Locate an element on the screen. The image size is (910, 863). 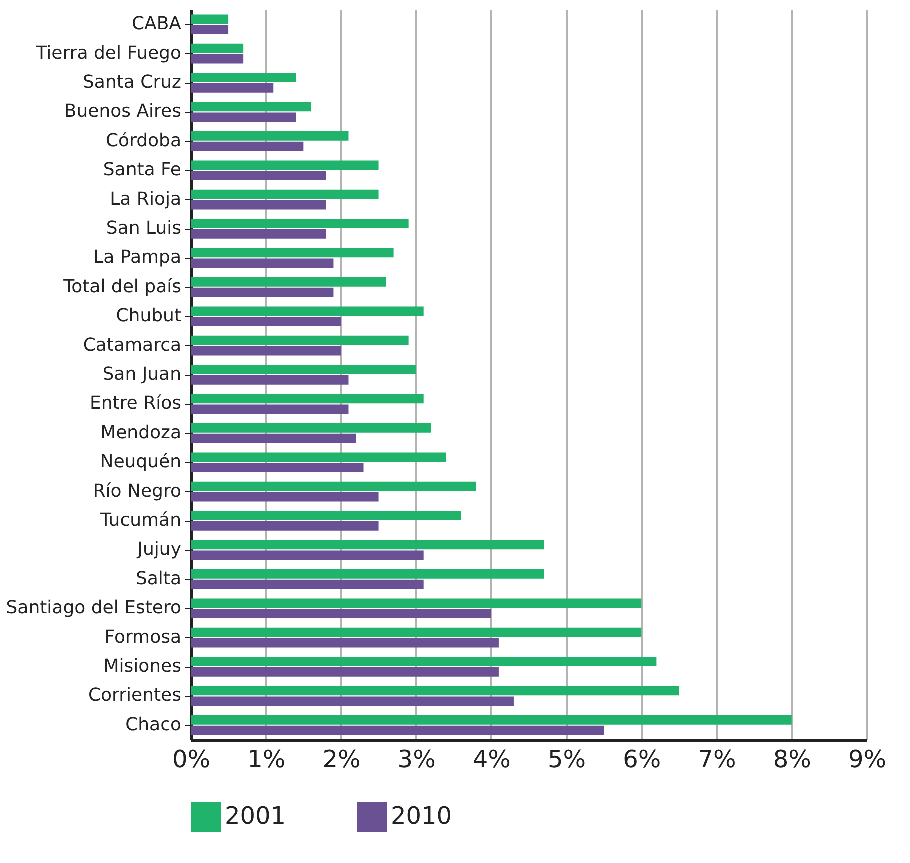
x-tick-label: 9% is located at coordinates (867, 760).